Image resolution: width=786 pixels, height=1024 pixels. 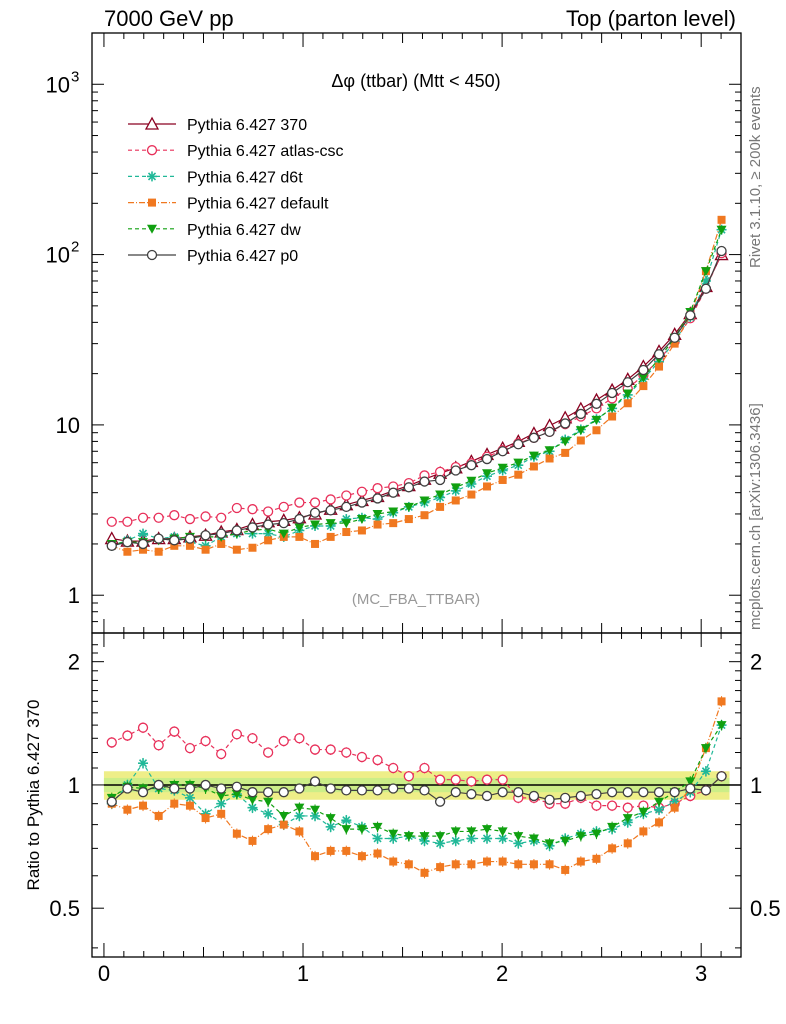 What do you see at coordinates (265, 151) in the screenshot?
I see `legend-entry: Pythia 6.427 atlas-csc` at bounding box center [265, 151].